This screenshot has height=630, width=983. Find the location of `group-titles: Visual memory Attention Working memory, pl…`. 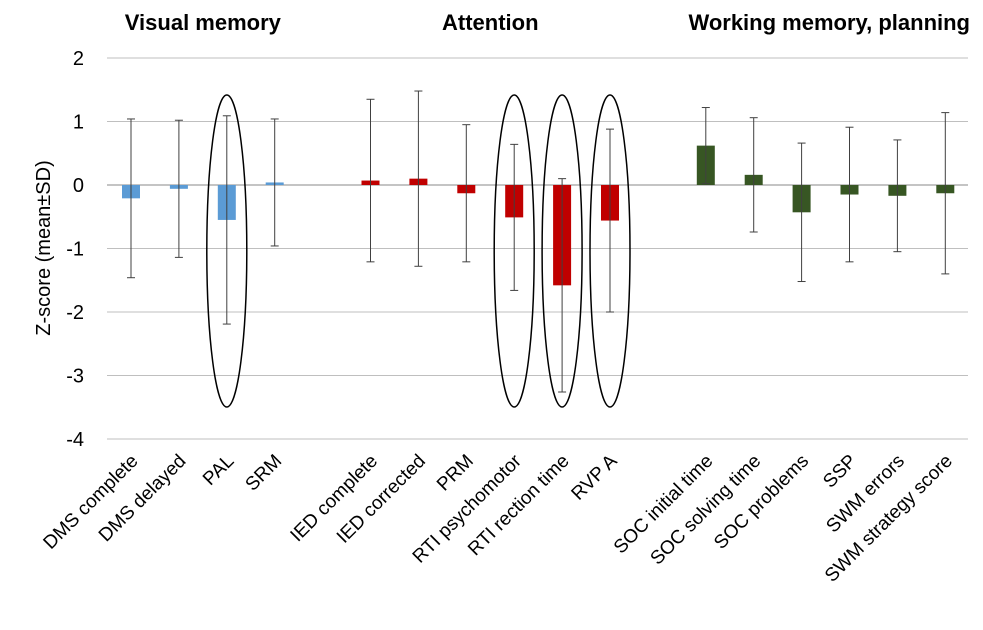

group-titles: Visual memory Attention Working memory, pl… is located at coordinates (547, 22).